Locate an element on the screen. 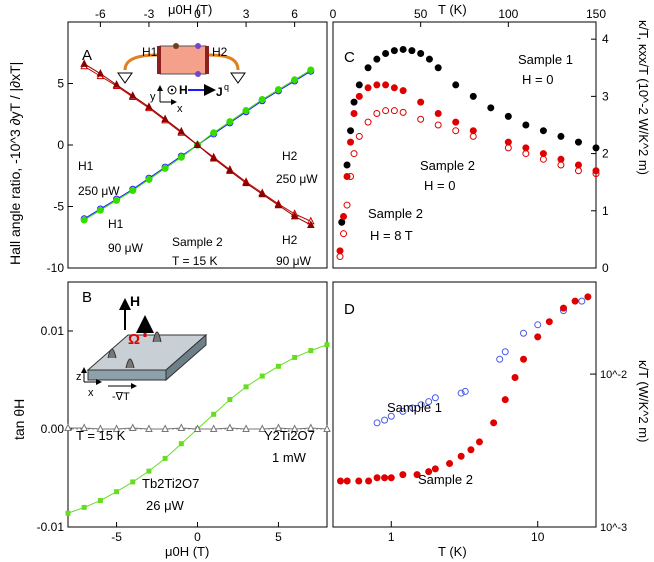  panel-d-y-tick-label: 10^-2 is located at coordinates (613, 375).